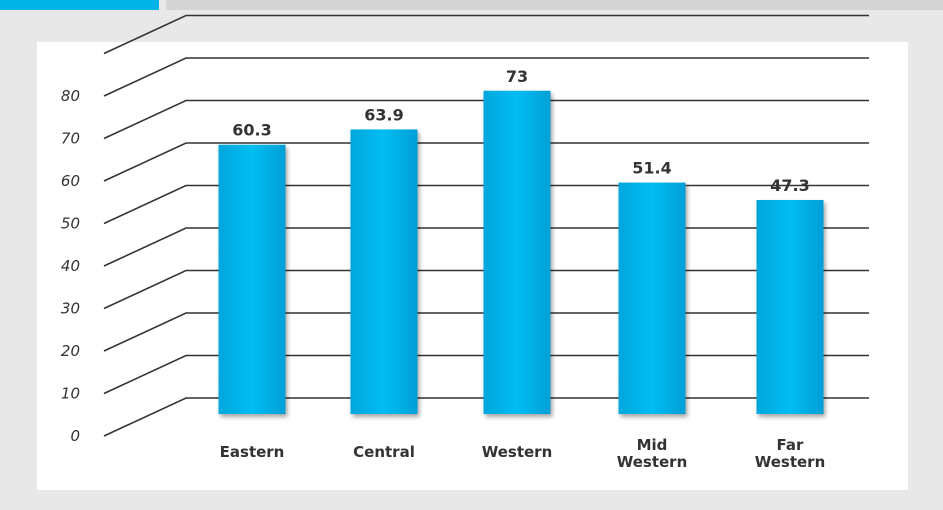  I want to click on y-tick-label: 70, so click(70, 139).